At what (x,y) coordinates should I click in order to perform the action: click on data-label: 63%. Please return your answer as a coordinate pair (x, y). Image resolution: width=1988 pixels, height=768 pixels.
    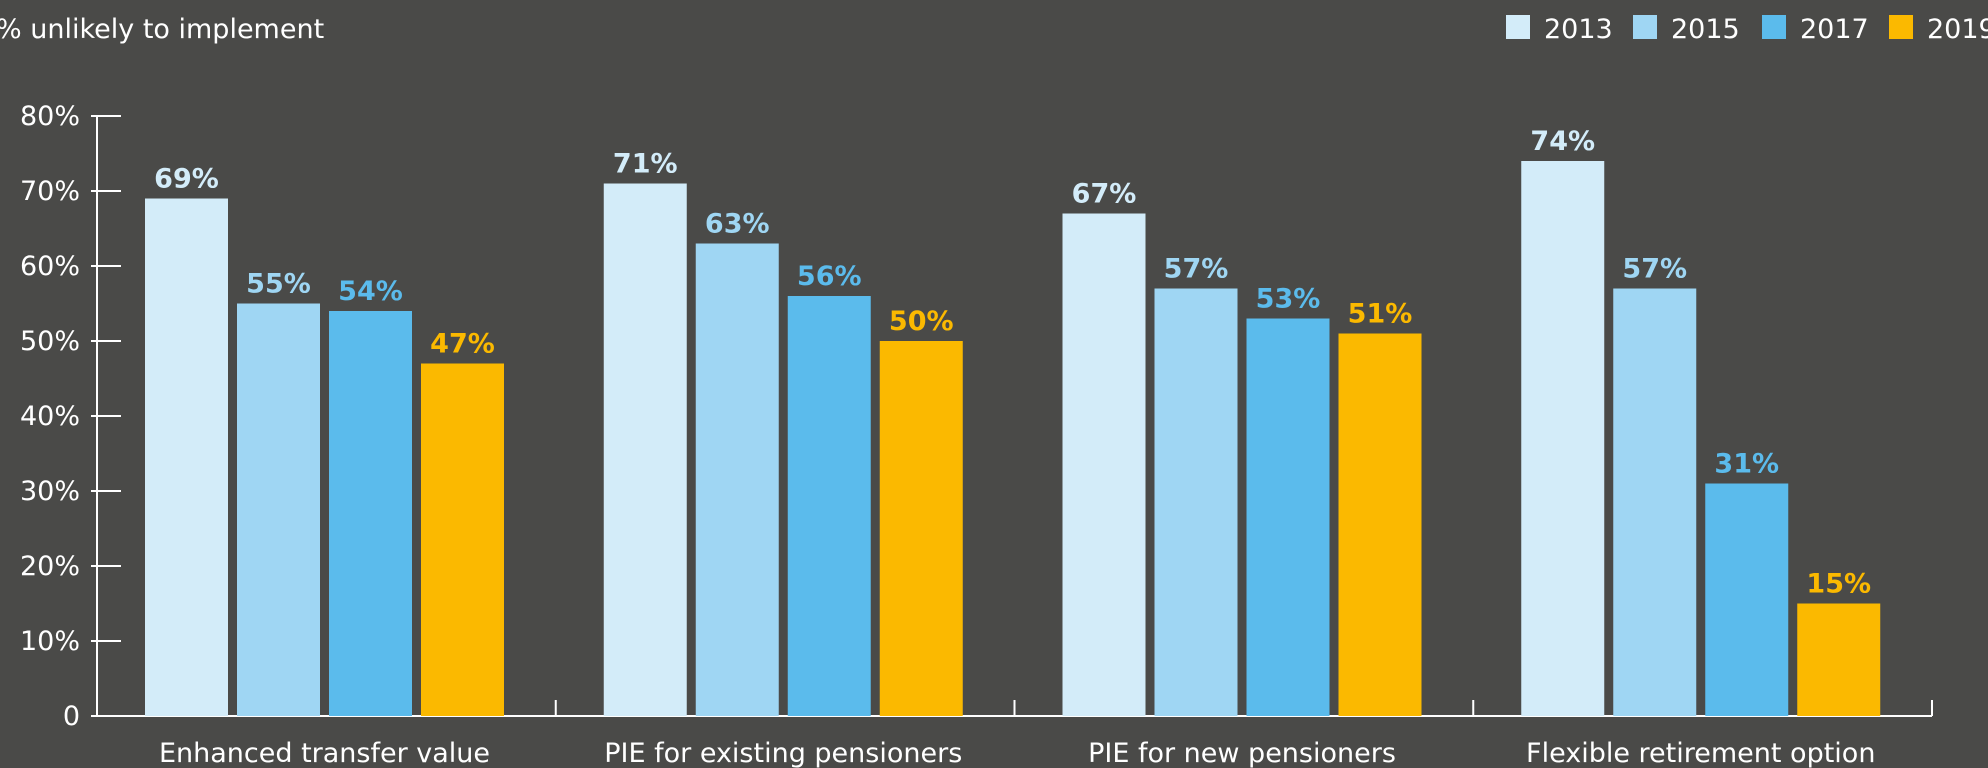
    Looking at the image, I should click on (737, 224).